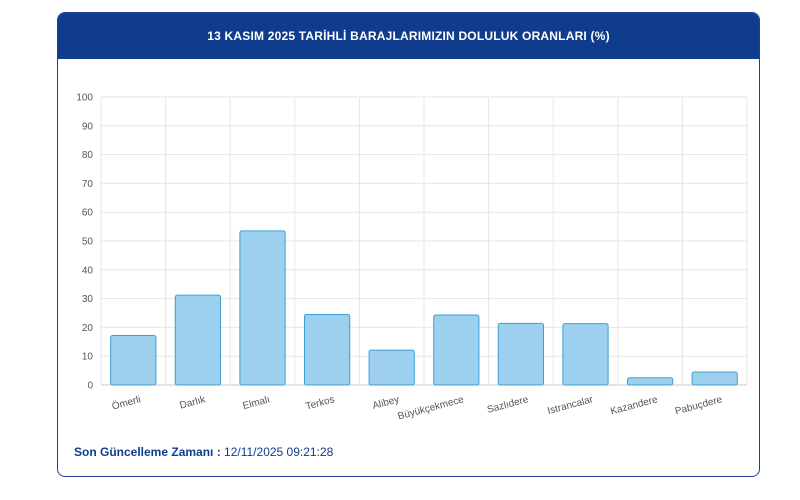 The width and height of the screenshot is (800, 500). I want to click on y-tick-label: 40, so click(88, 270).